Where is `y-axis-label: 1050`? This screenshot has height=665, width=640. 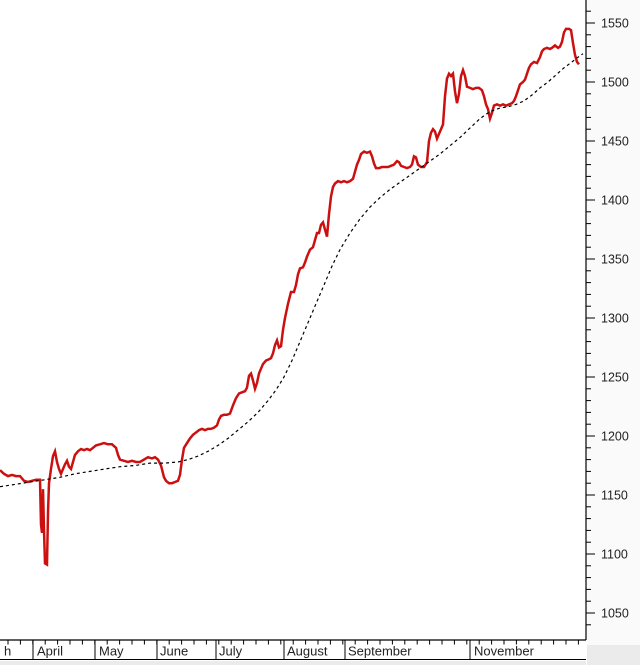 y-axis-label: 1050 is located at coordinates (615, 614).